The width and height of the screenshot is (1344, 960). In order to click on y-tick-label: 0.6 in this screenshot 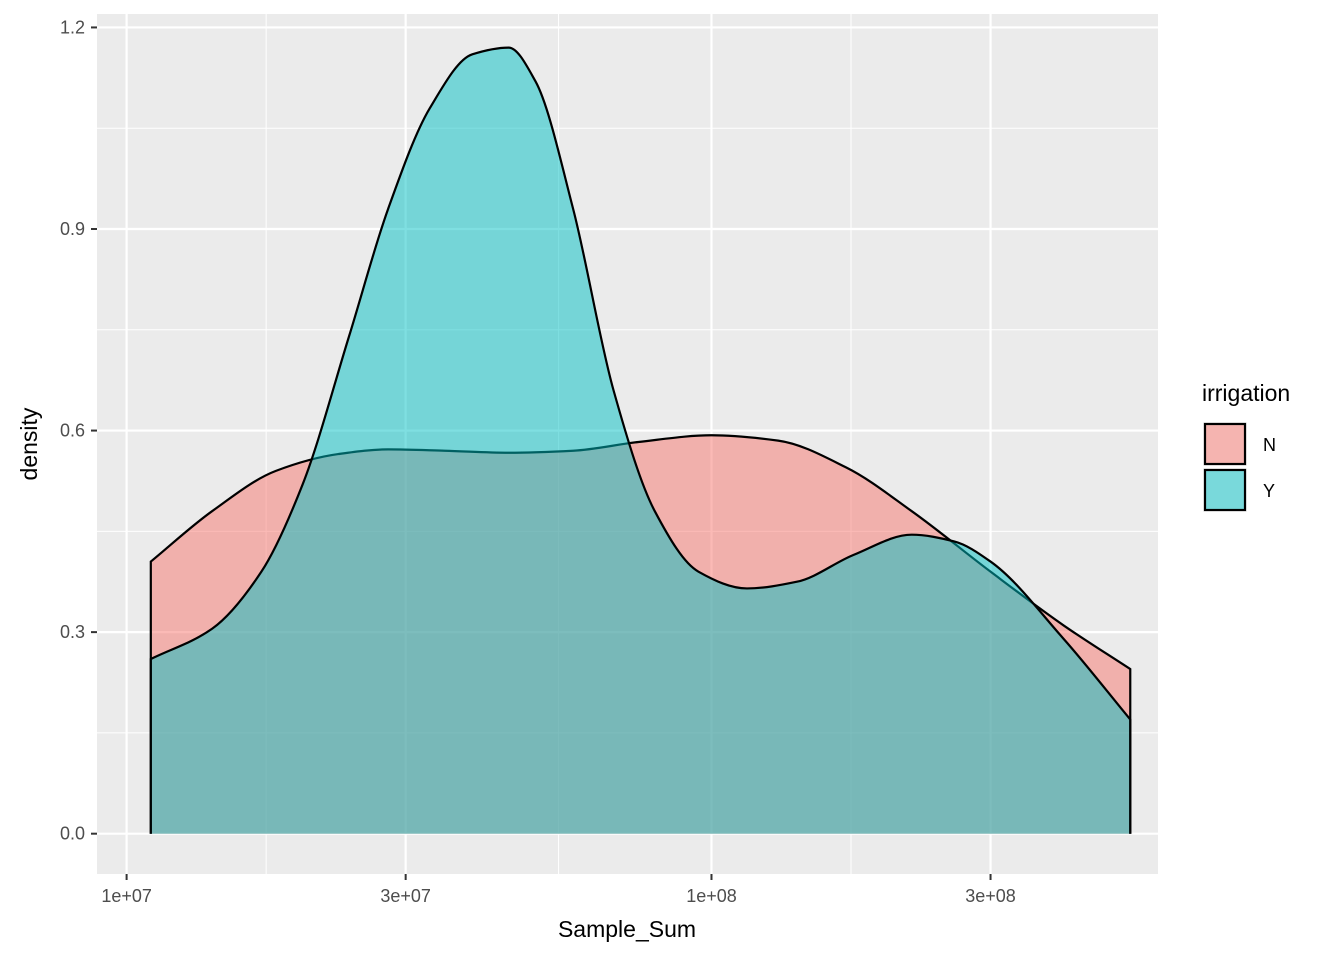, I will do `click(72, 431)`.